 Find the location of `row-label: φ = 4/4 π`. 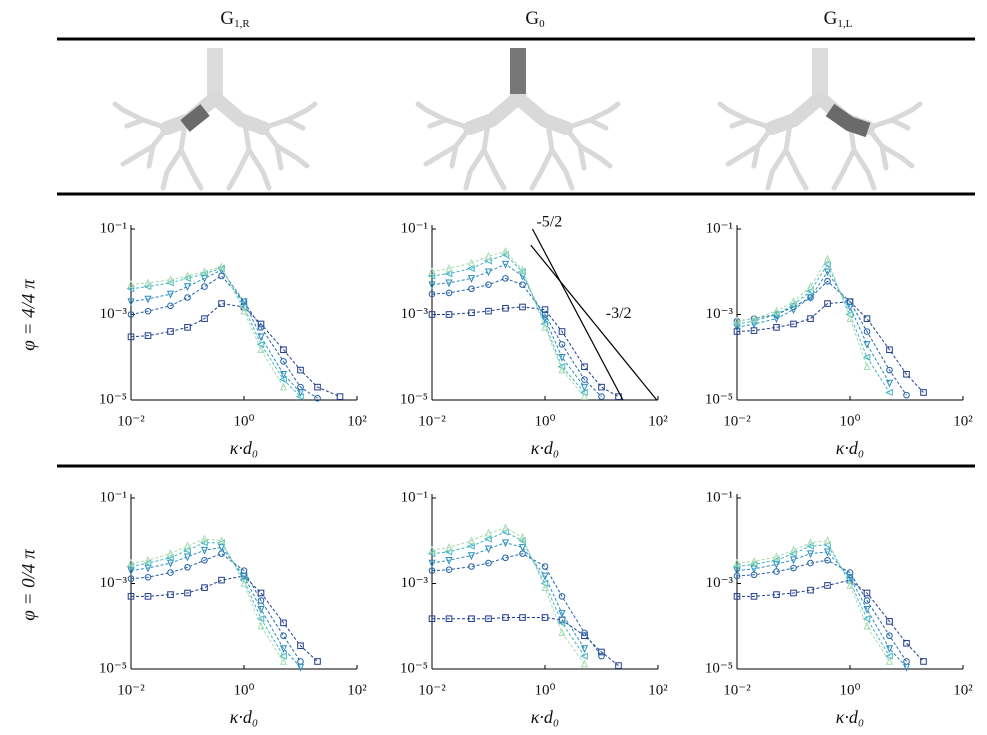

row-label: φ = 4/4 π is located at coordinates (28, 315).